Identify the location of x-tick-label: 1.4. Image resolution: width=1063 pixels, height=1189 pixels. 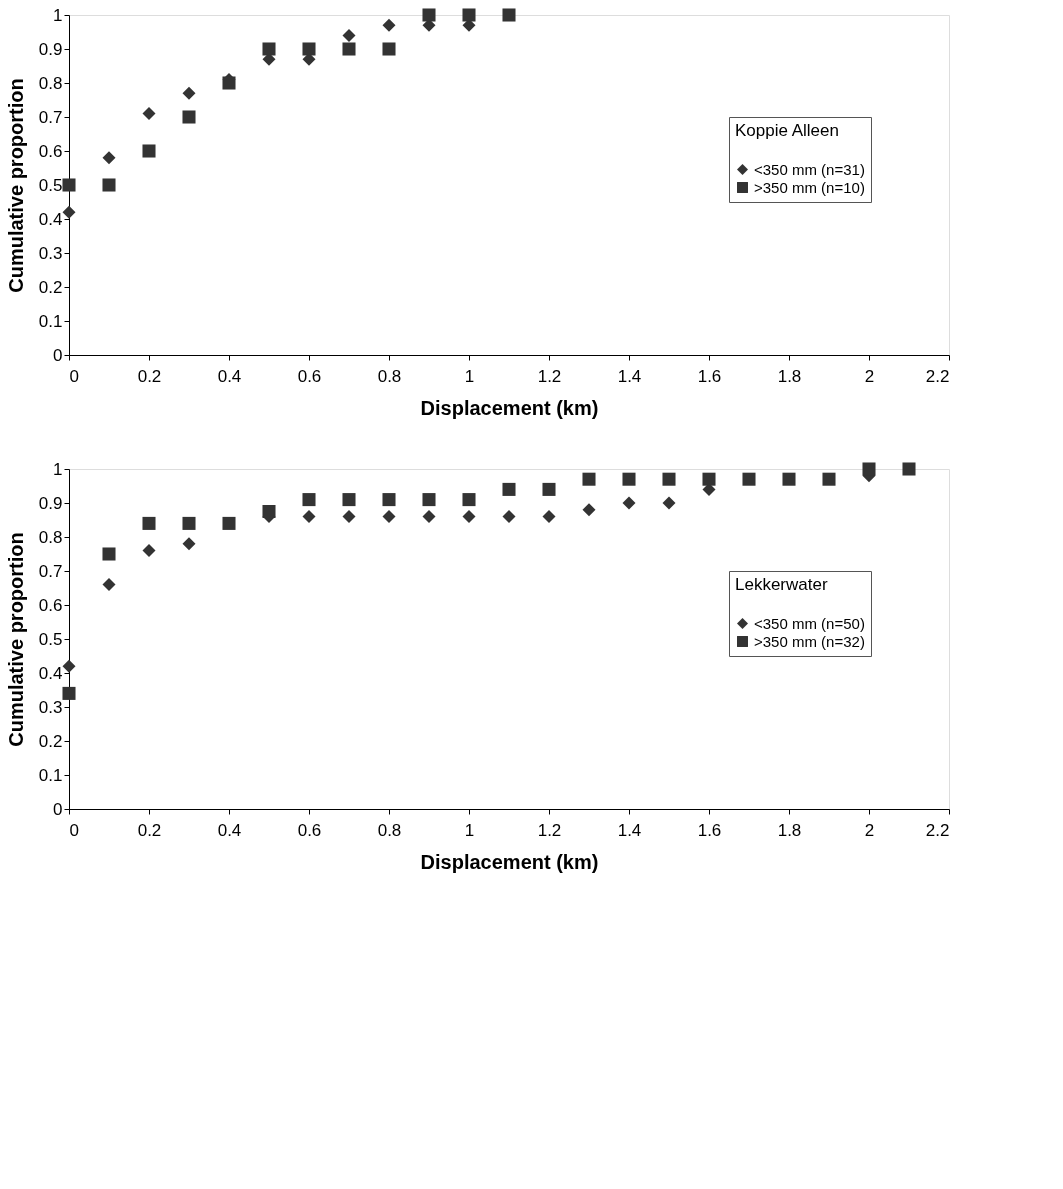
(629, 830).